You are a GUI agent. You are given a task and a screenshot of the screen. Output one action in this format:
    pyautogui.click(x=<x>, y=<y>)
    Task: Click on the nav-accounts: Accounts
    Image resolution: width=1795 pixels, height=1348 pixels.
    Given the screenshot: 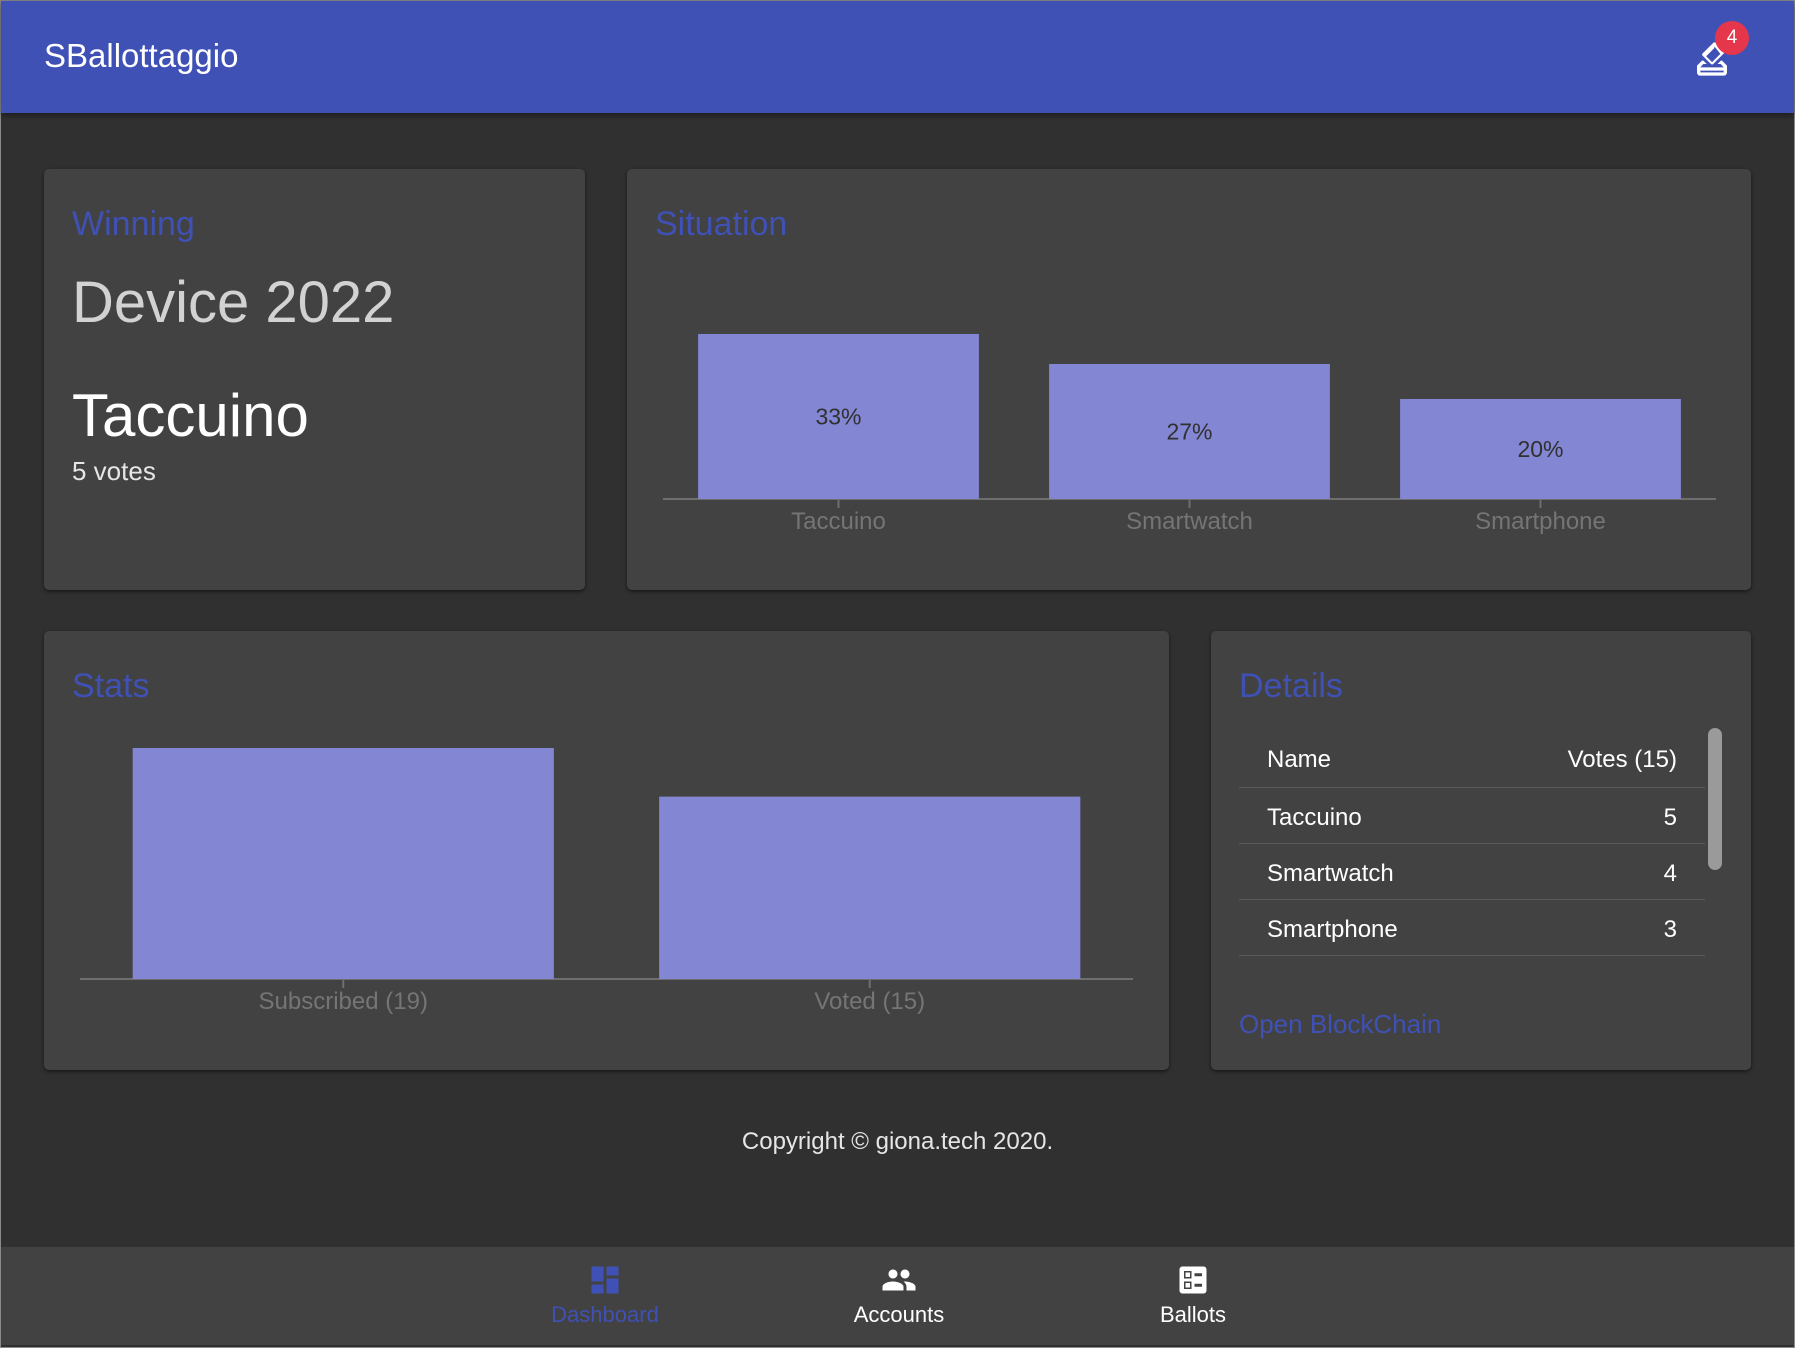 What is the action you would take?
    pyautogui.click(x=899, y=1296)
    